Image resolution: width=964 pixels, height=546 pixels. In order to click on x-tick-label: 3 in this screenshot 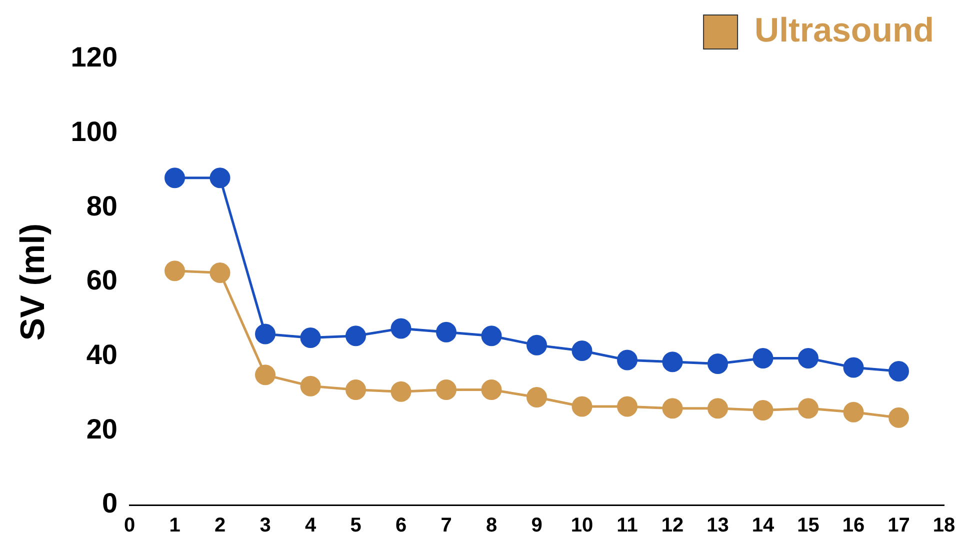, I will do `click(265, 525)`.